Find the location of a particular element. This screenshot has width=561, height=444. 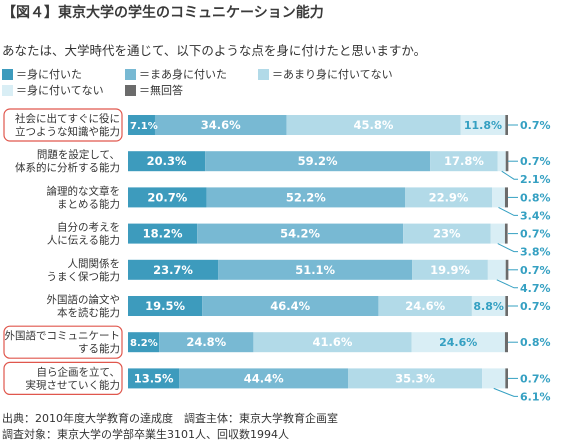

category-label: 体系的に分析する能力 is located at coordinates (67, 167).